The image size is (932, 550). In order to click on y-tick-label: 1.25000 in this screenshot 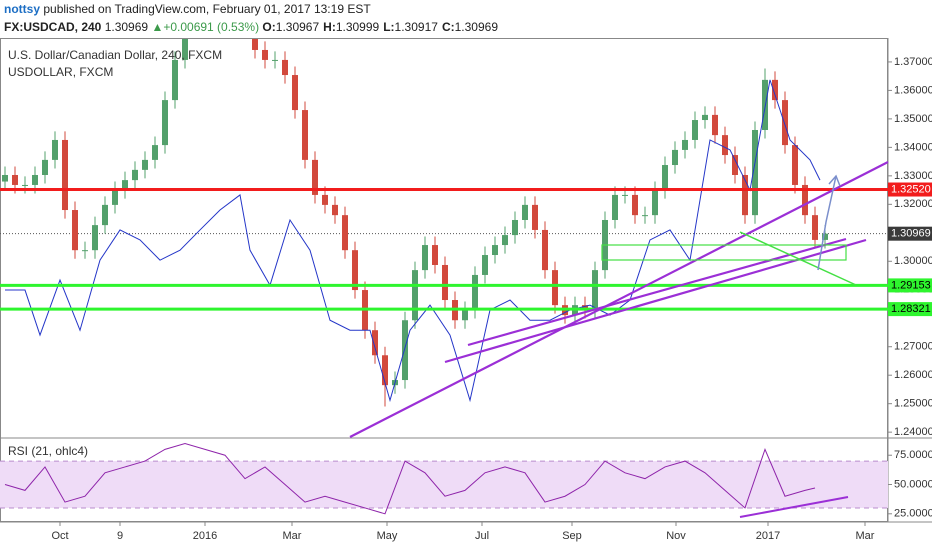, I will do `click(913, 404)`.